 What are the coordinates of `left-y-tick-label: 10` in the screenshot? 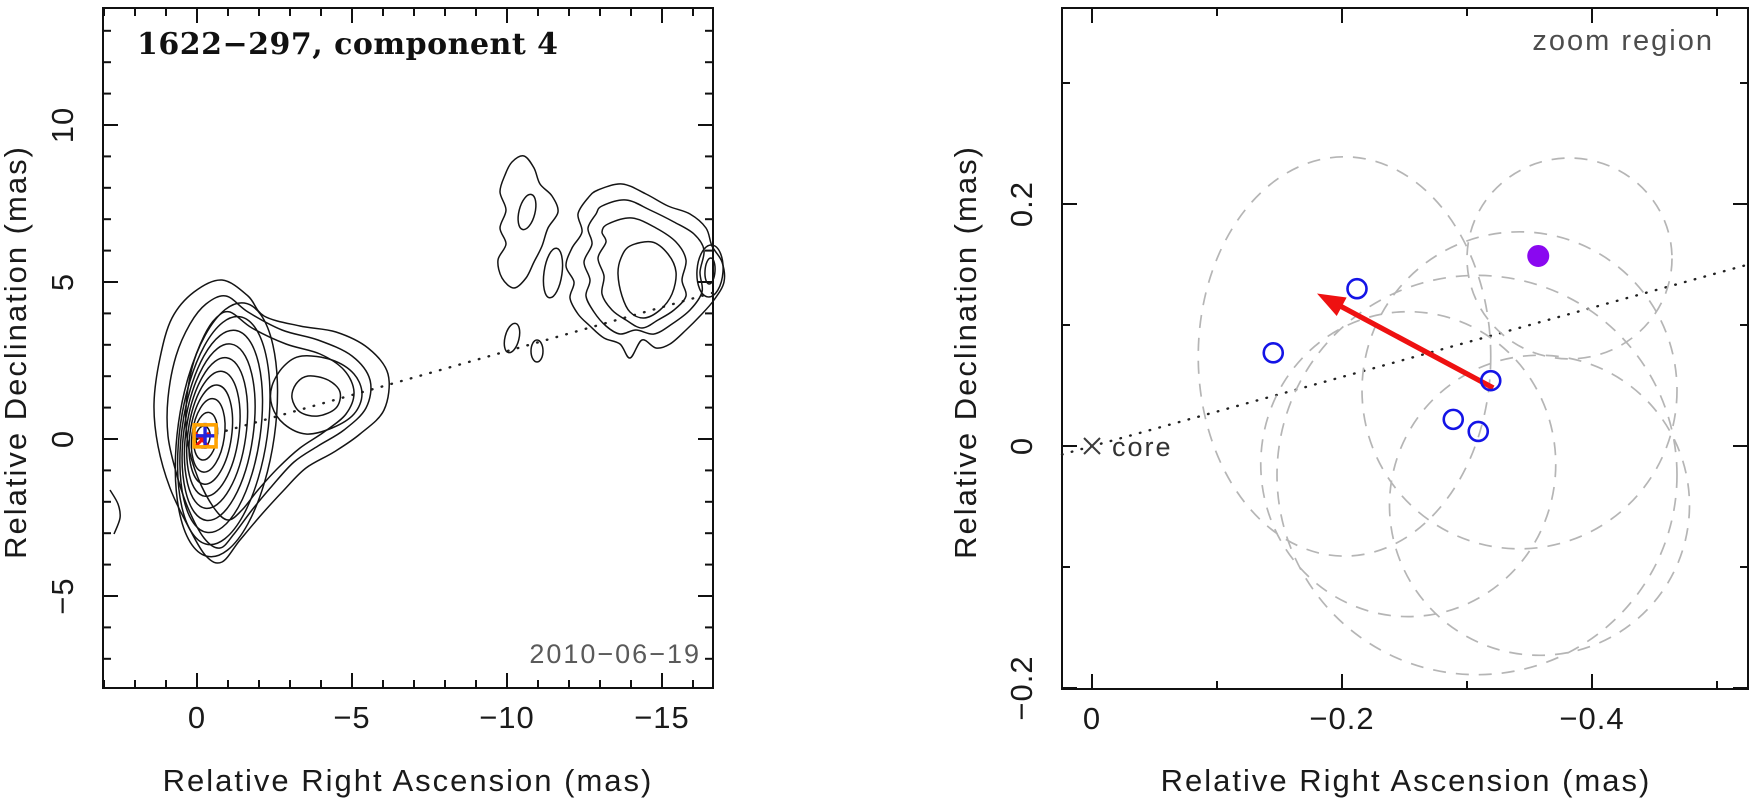 It's located at (62, 125).